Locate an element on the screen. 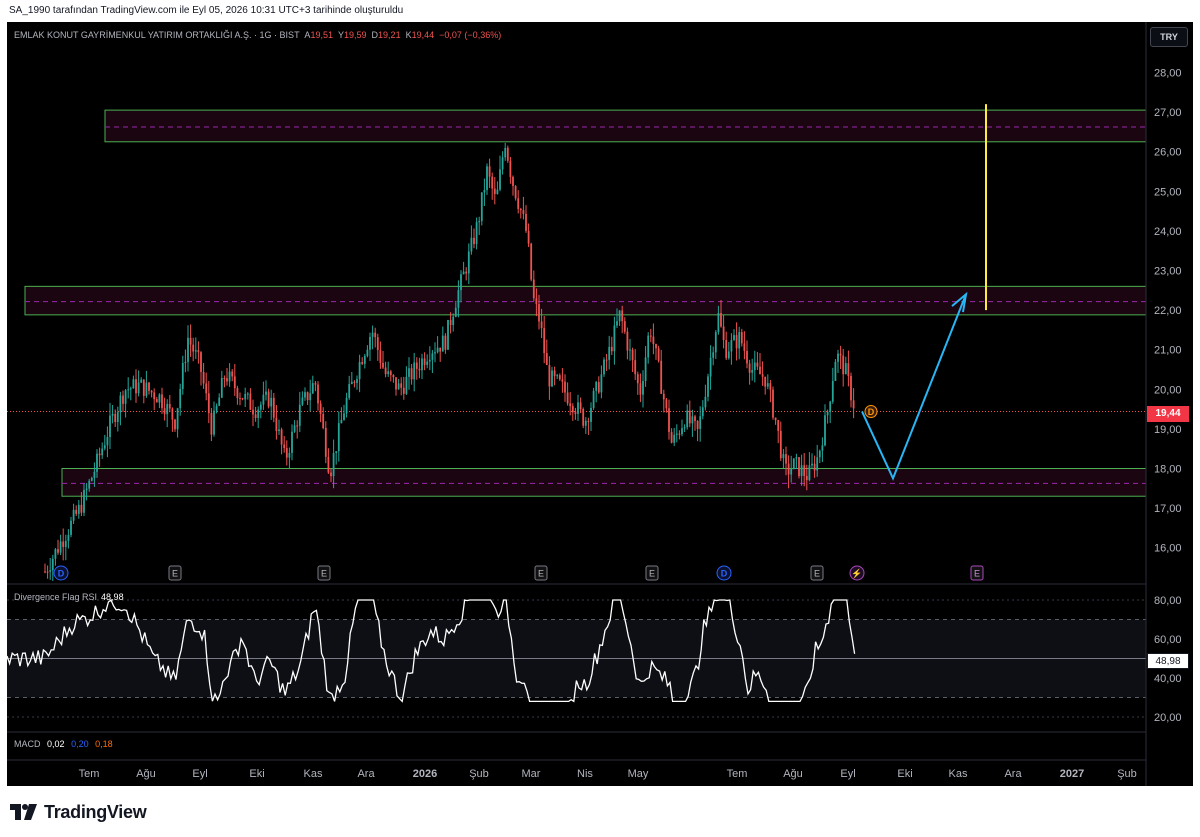  rsi-tick-label: 80,00 is located at coordinates (1168, 601).